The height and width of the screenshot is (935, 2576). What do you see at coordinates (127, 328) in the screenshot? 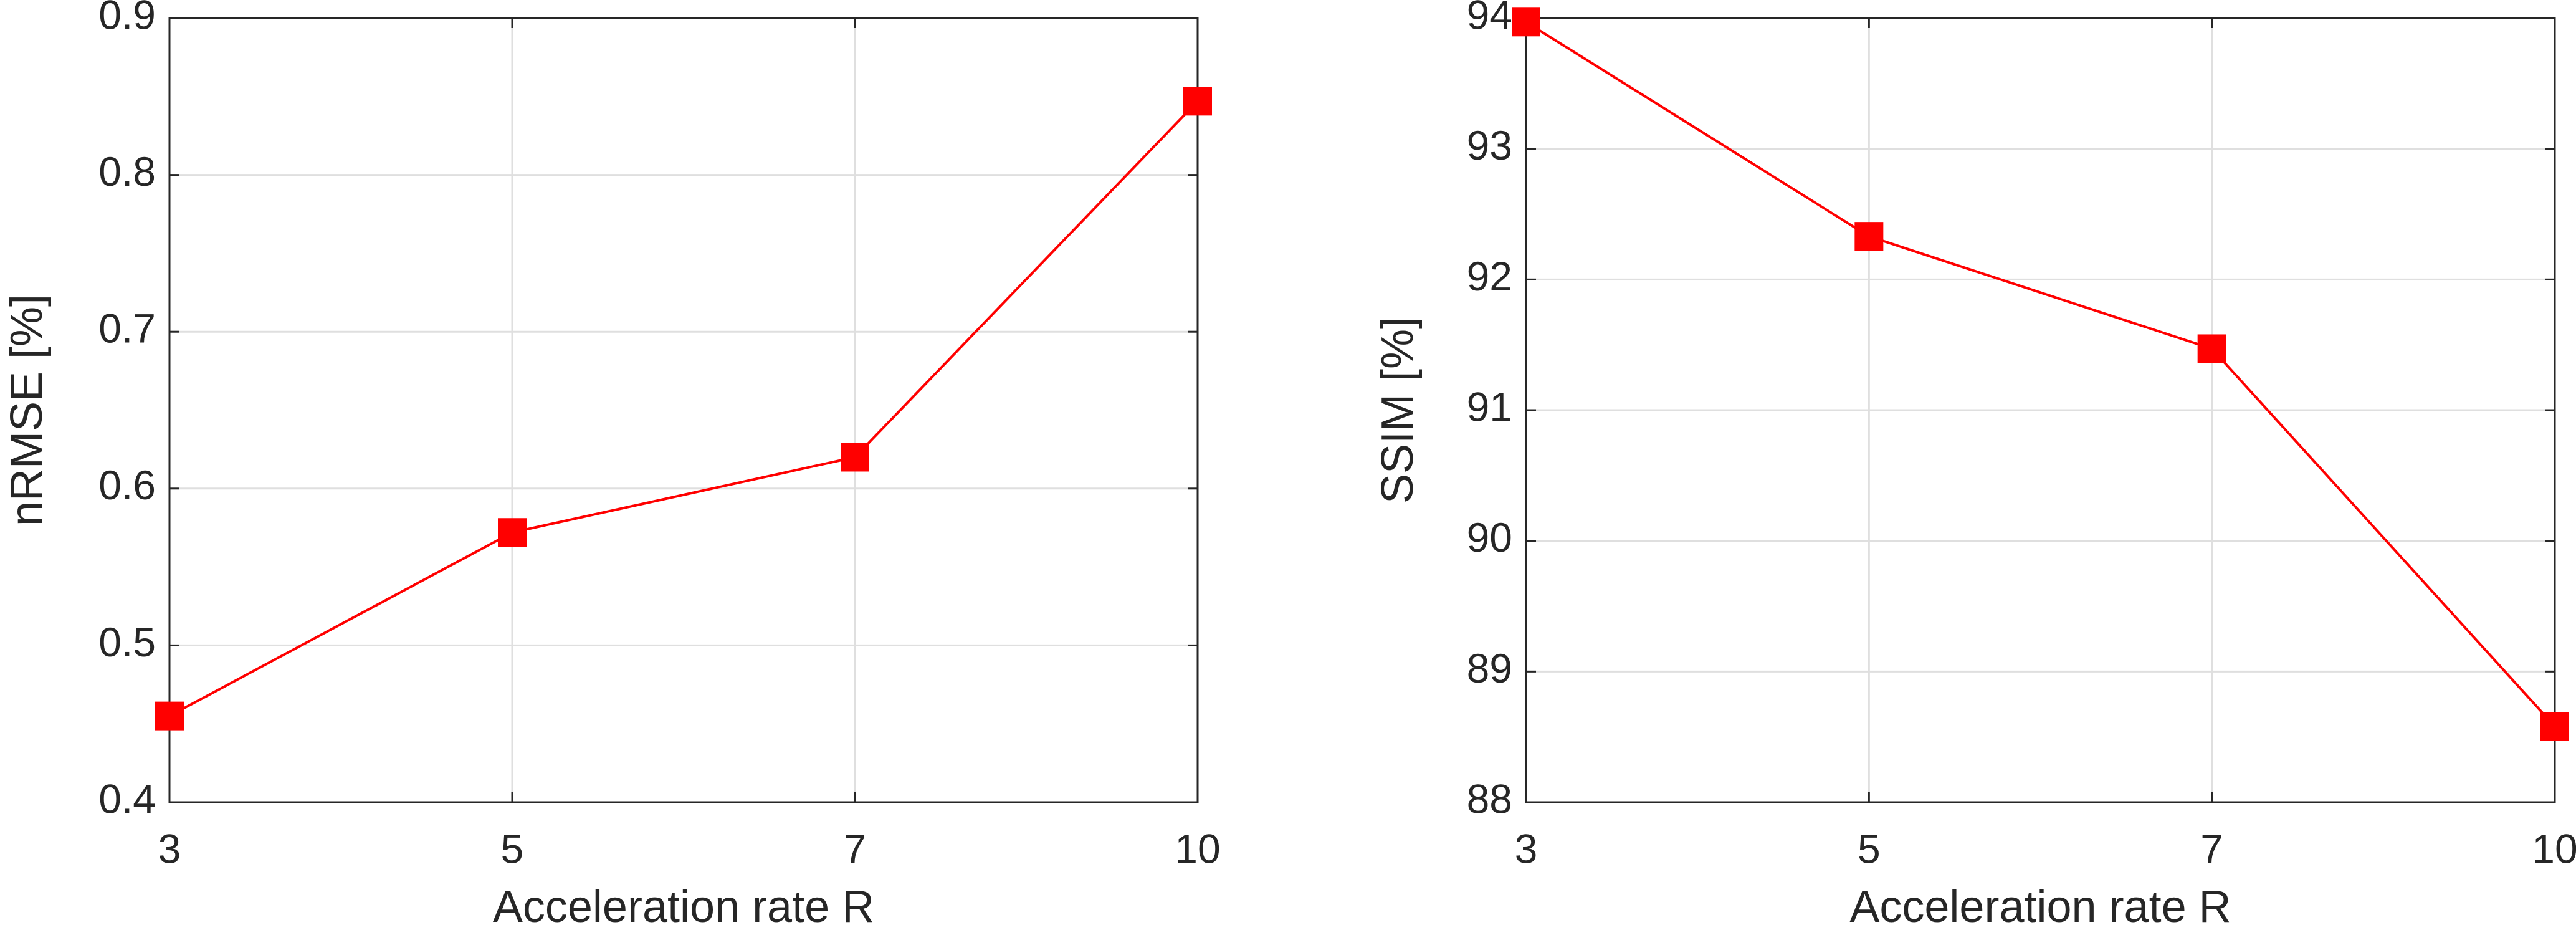
I see `y-tick-label: 0.7` at bounding box center [127, 328].